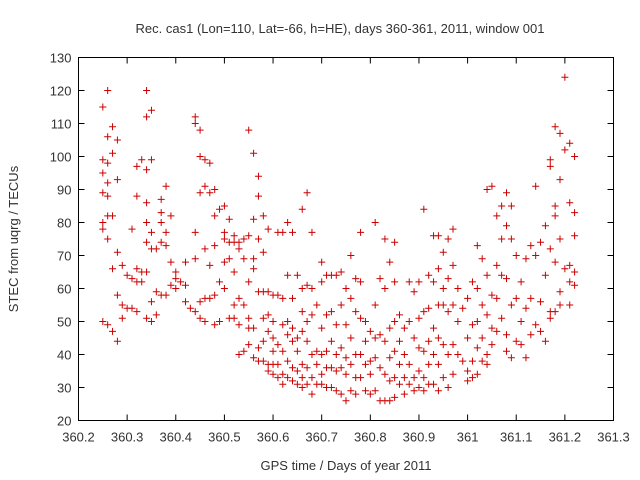  What do you see at coordinates (64, 190) in the screenshot?
I see `y-tick-label: 90` at bounding box center [64, 190].